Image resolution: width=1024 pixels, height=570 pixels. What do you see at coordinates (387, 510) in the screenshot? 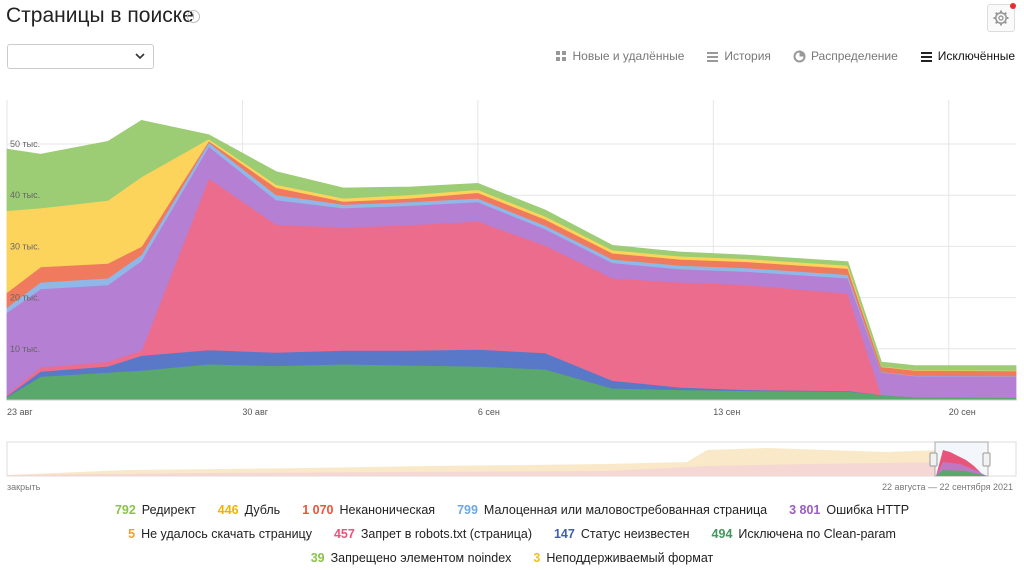
I see `legend-label: Неканоническая` at bounding box center [387, 510].